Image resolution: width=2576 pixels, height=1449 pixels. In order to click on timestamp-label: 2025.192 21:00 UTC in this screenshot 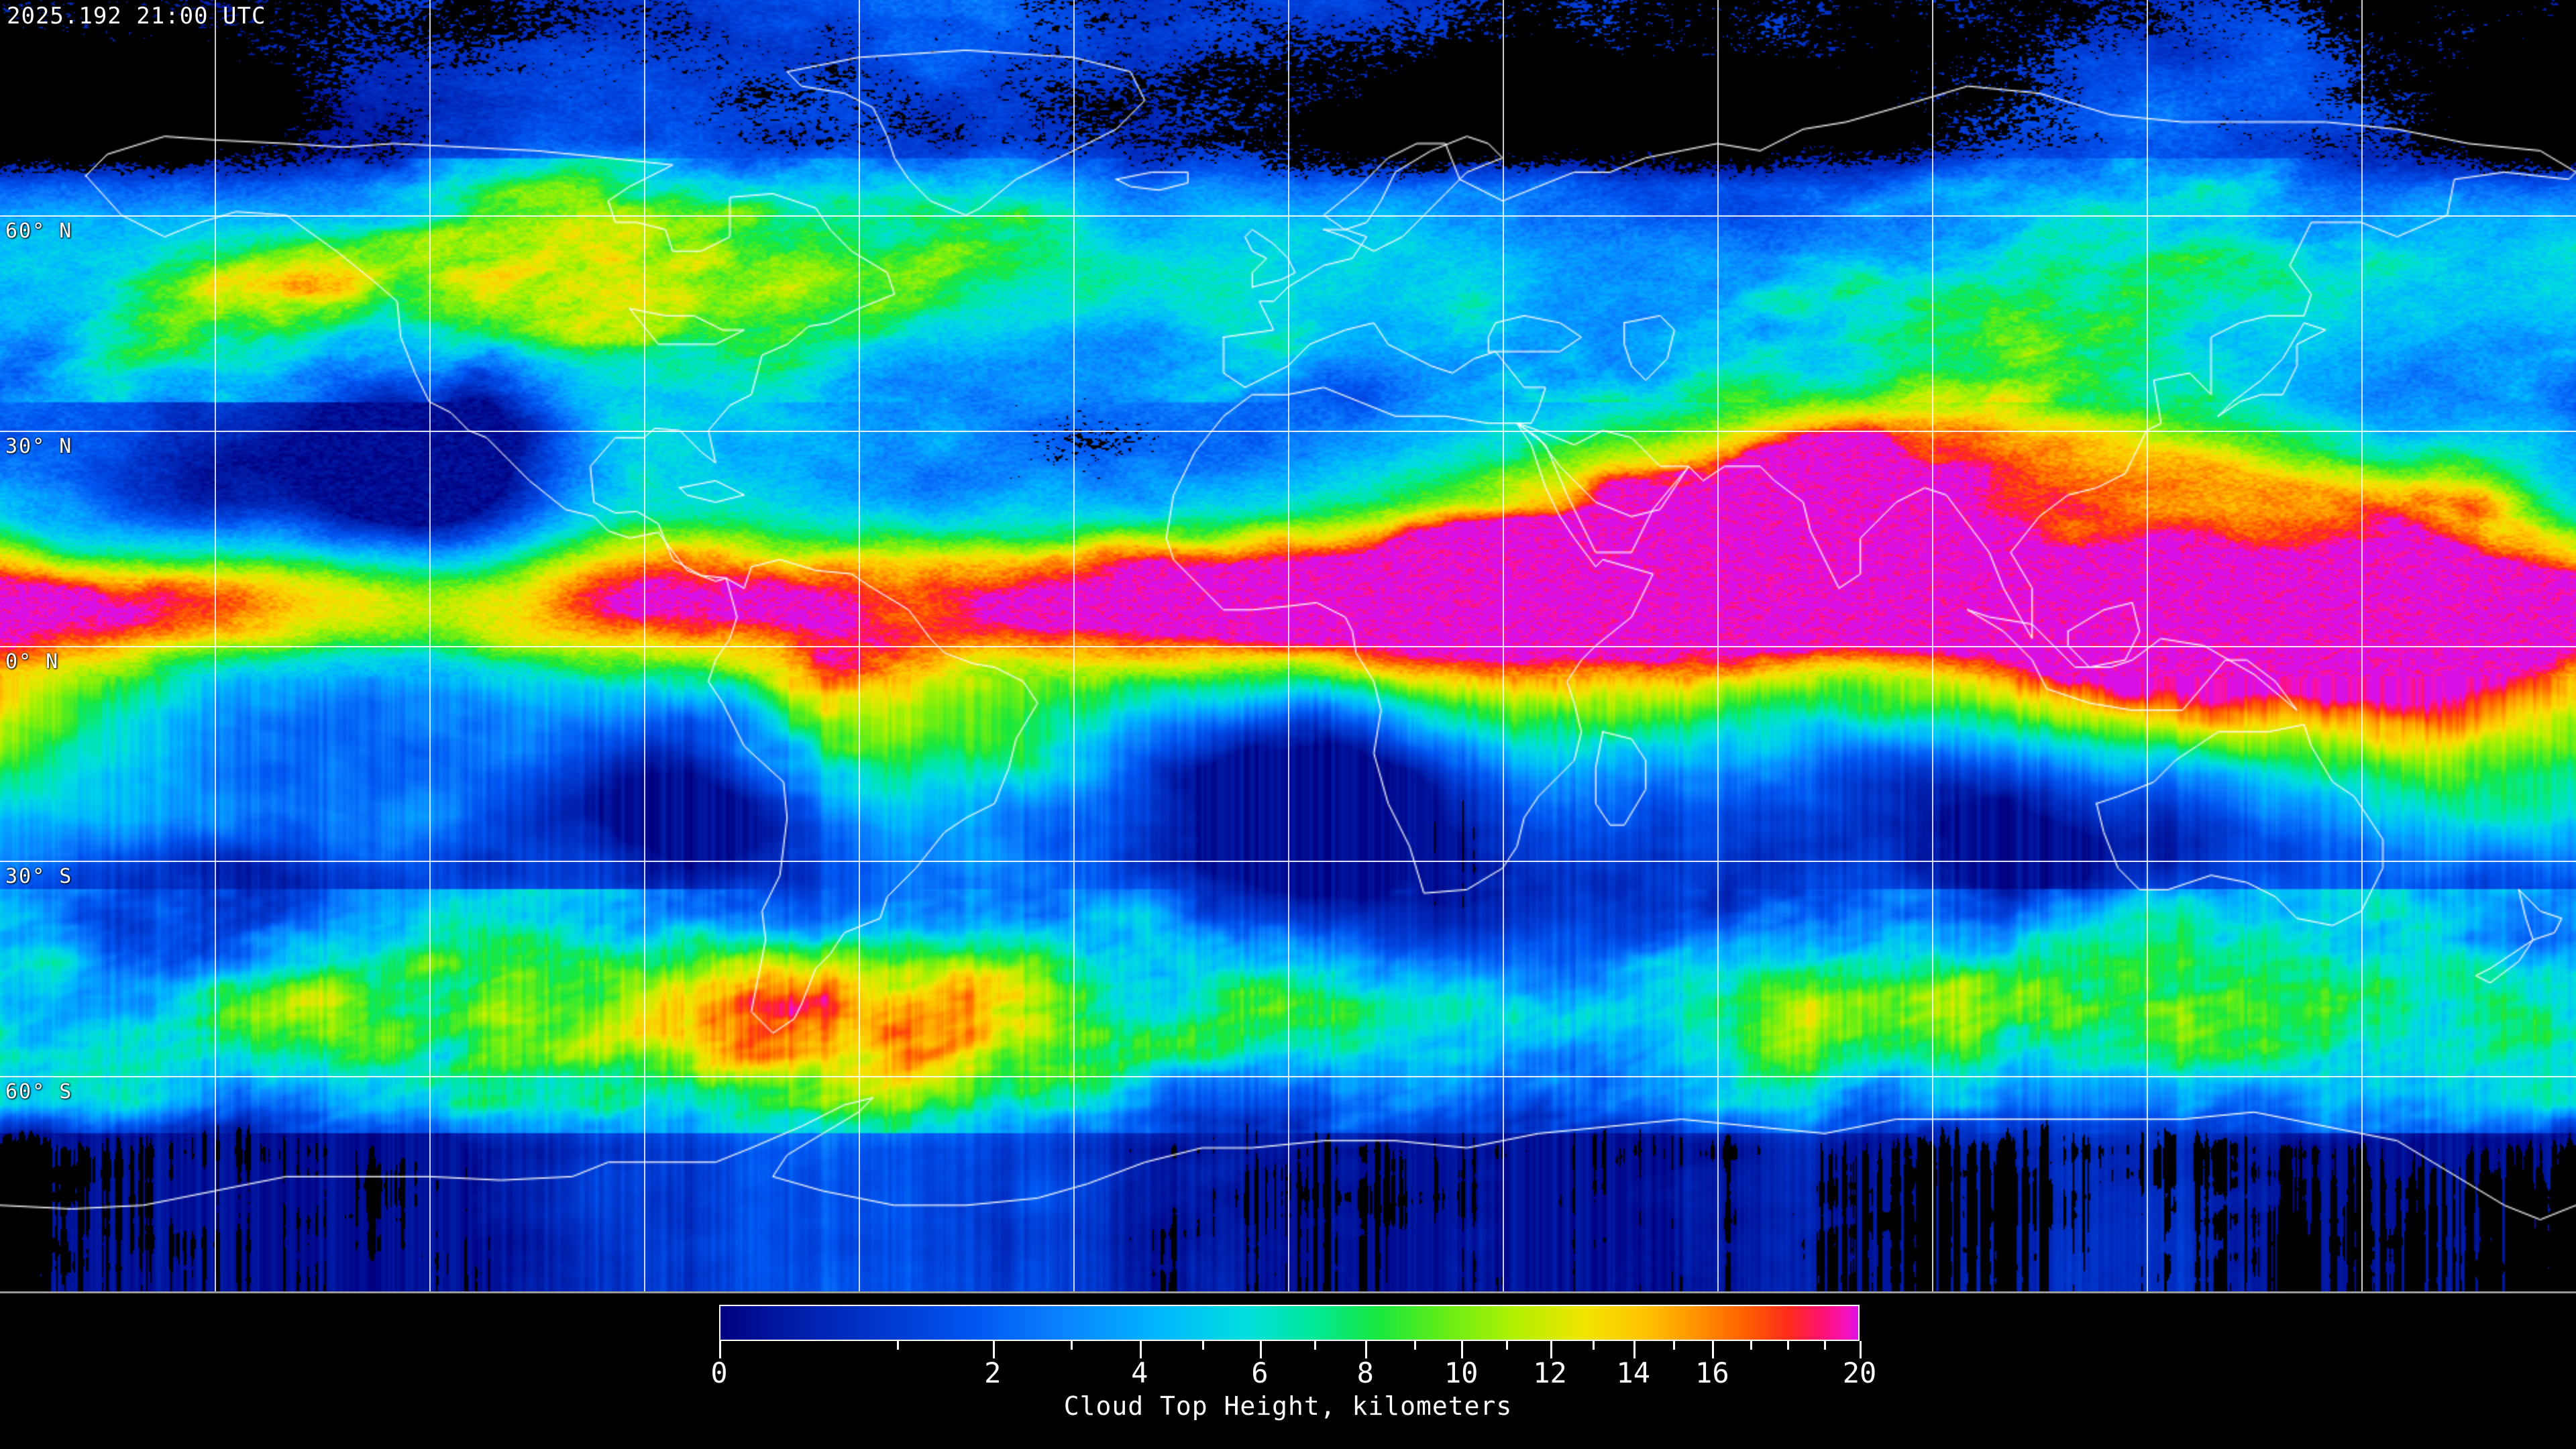, I will do `click(136, 16)`.